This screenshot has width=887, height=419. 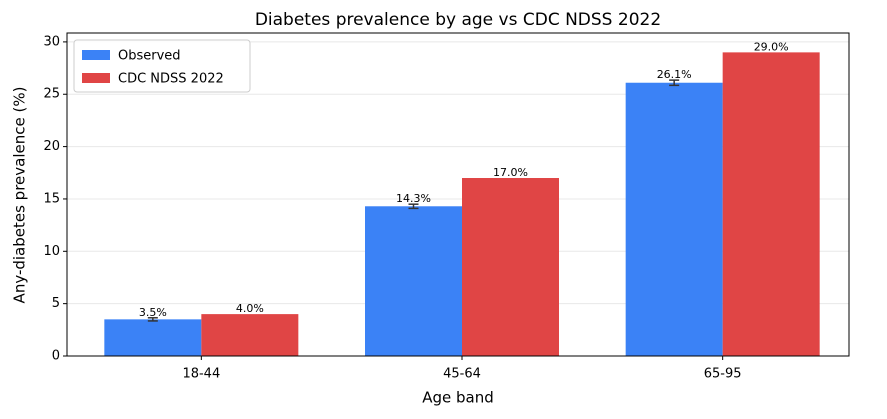 What do you see at coordinates (51, 146) in the screenshot?
I see `y-tick-label: 20` at bounding box center [51, 146].